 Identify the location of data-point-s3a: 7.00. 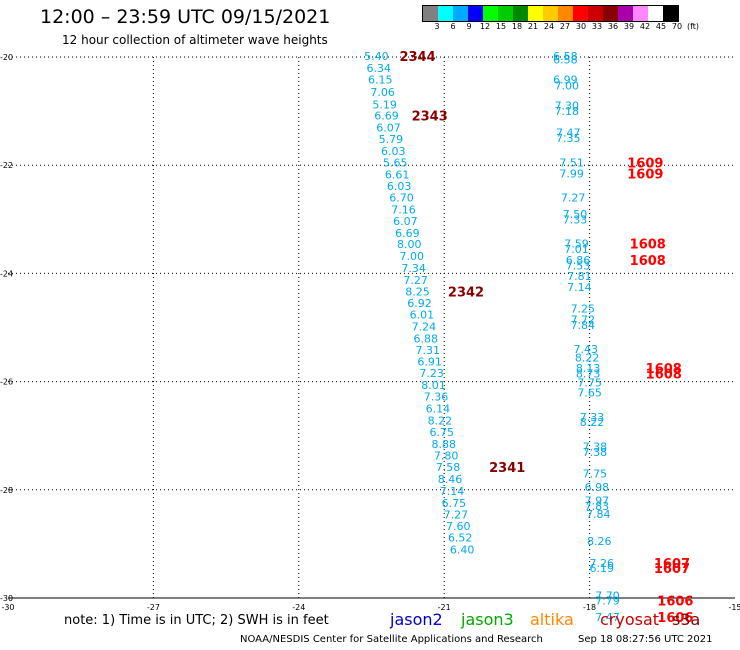
(411, 256).